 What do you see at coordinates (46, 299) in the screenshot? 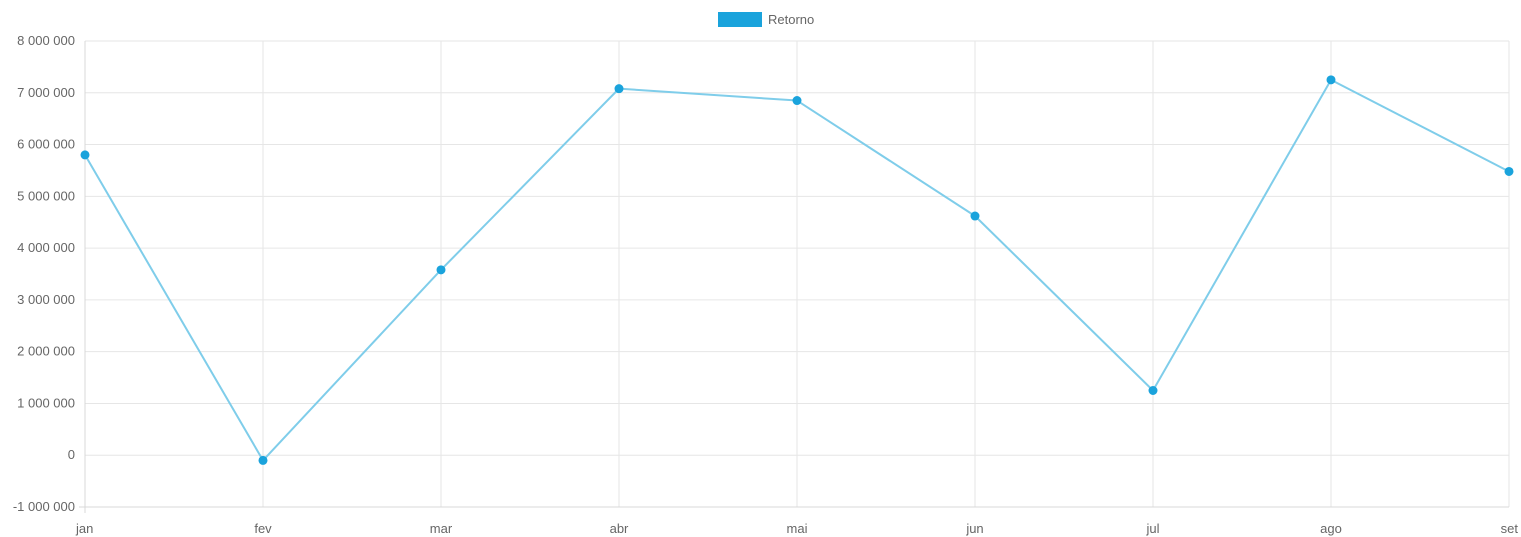
I see `y-tick-label: 3 000 000` at bounding box center [46, 299].